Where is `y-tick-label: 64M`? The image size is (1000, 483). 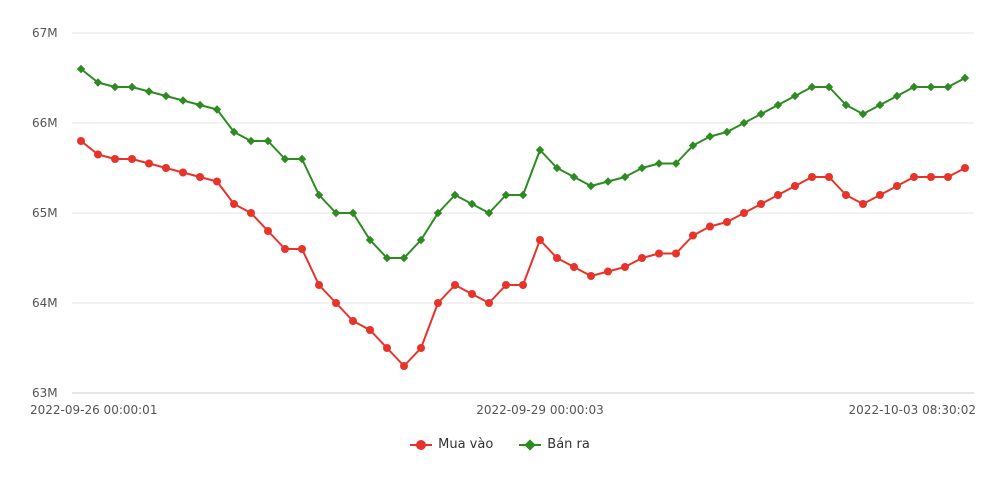 y-tick-label: 64M is located at coordinates (45, 303).